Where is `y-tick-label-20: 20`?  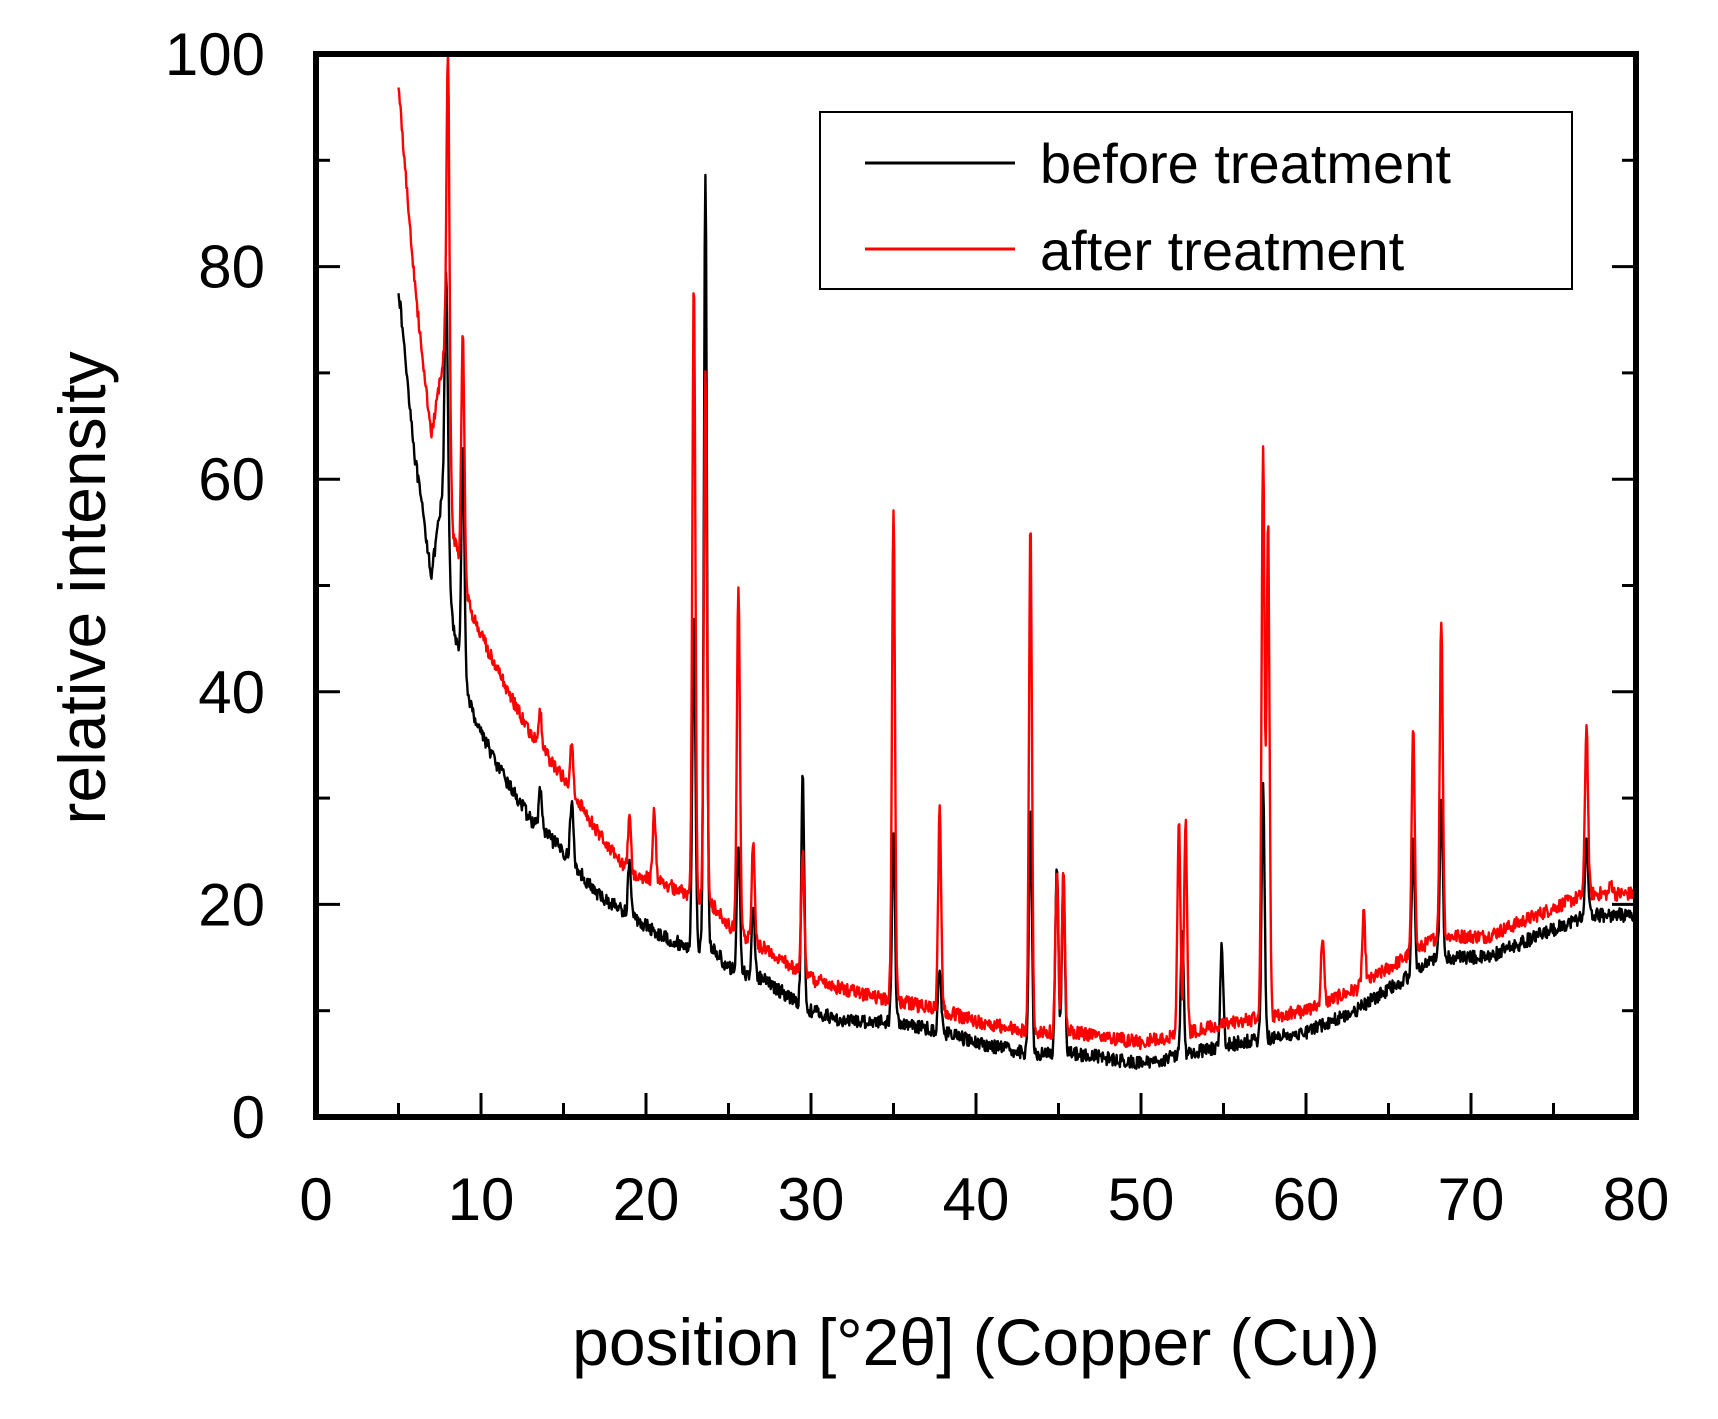
y-tick-label-20: 20 is located at coordinates (231, 904).